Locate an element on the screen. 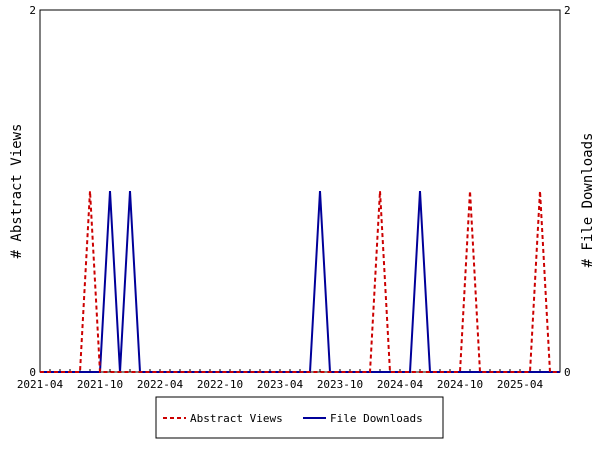  x-tick-label: 2021-04 is located at coordinates (40, 384).